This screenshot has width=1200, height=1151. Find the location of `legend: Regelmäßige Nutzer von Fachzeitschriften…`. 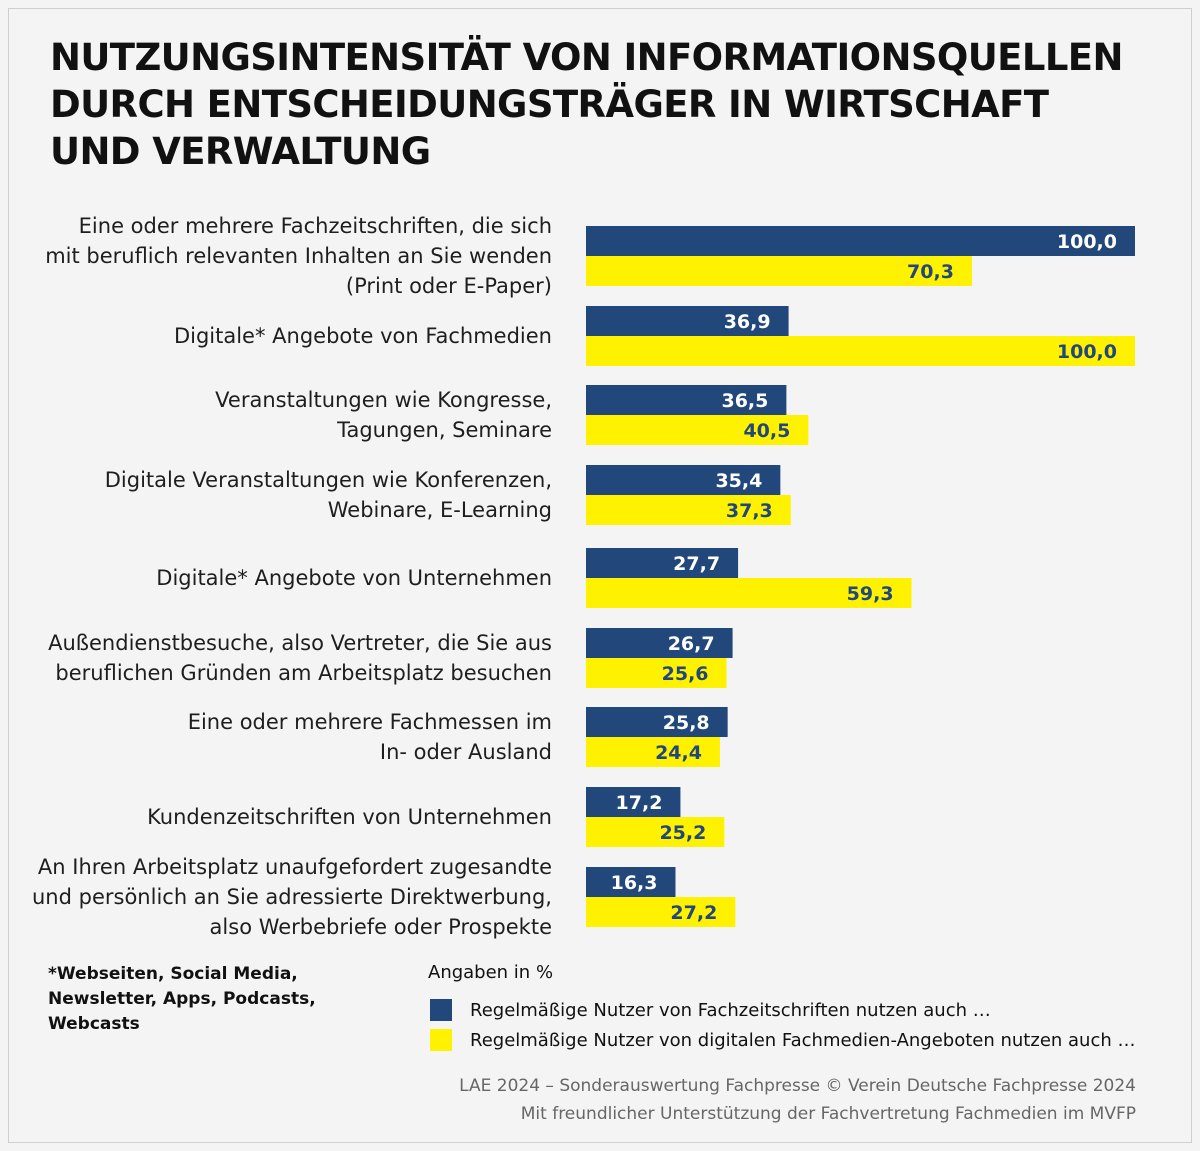

legend: Regelmäßige Nutzer von Fachzeitschriften… is located at coordinates (782, 1025).